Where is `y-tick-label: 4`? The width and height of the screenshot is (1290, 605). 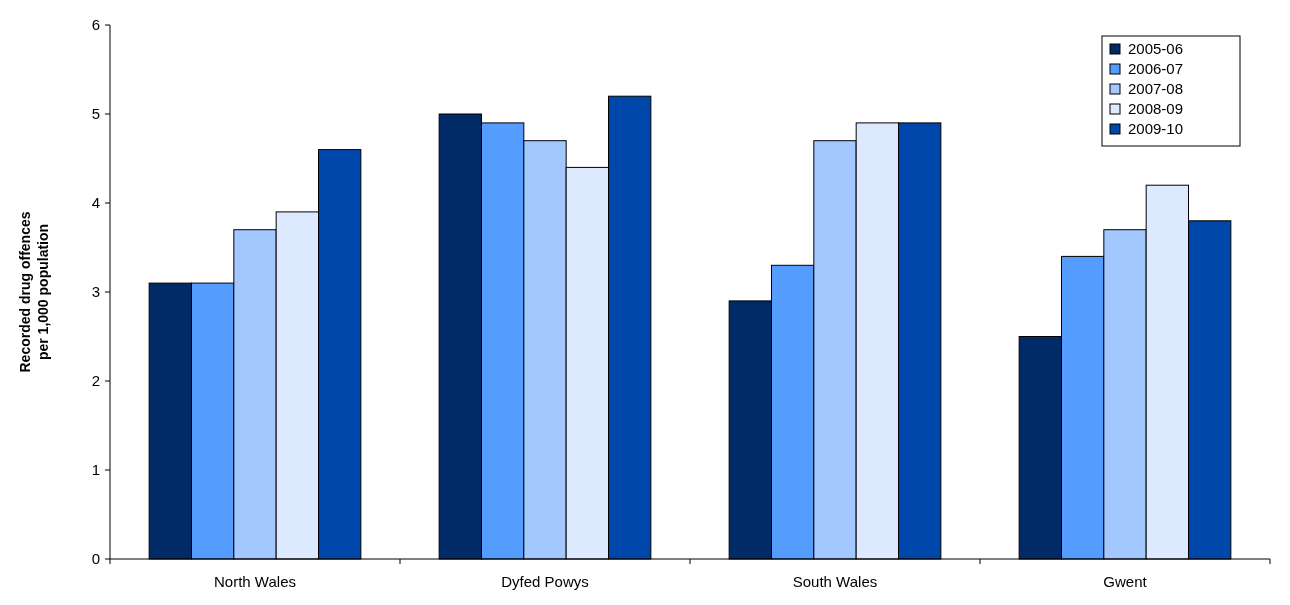 y-tick-label: 4 is located at coordinates (95, 203).